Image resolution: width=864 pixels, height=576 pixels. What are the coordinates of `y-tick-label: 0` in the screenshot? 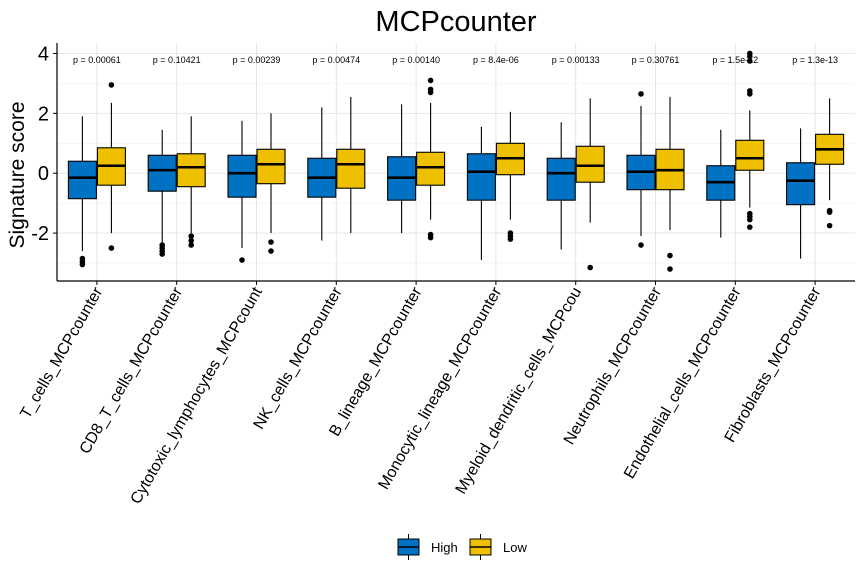 It's located at (43, 174).